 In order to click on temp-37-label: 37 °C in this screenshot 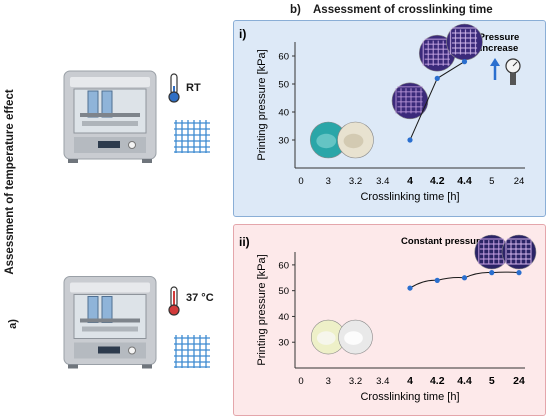, I will do `click(200, 298)`.